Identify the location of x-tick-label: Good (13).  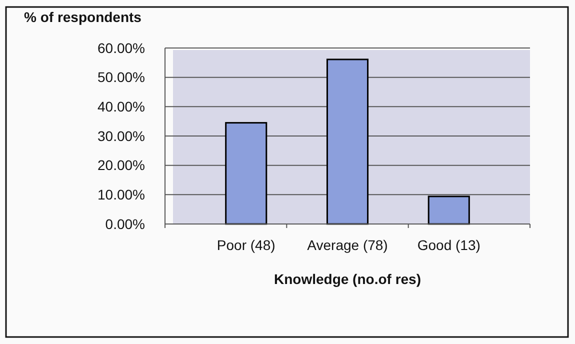
(448, 245).